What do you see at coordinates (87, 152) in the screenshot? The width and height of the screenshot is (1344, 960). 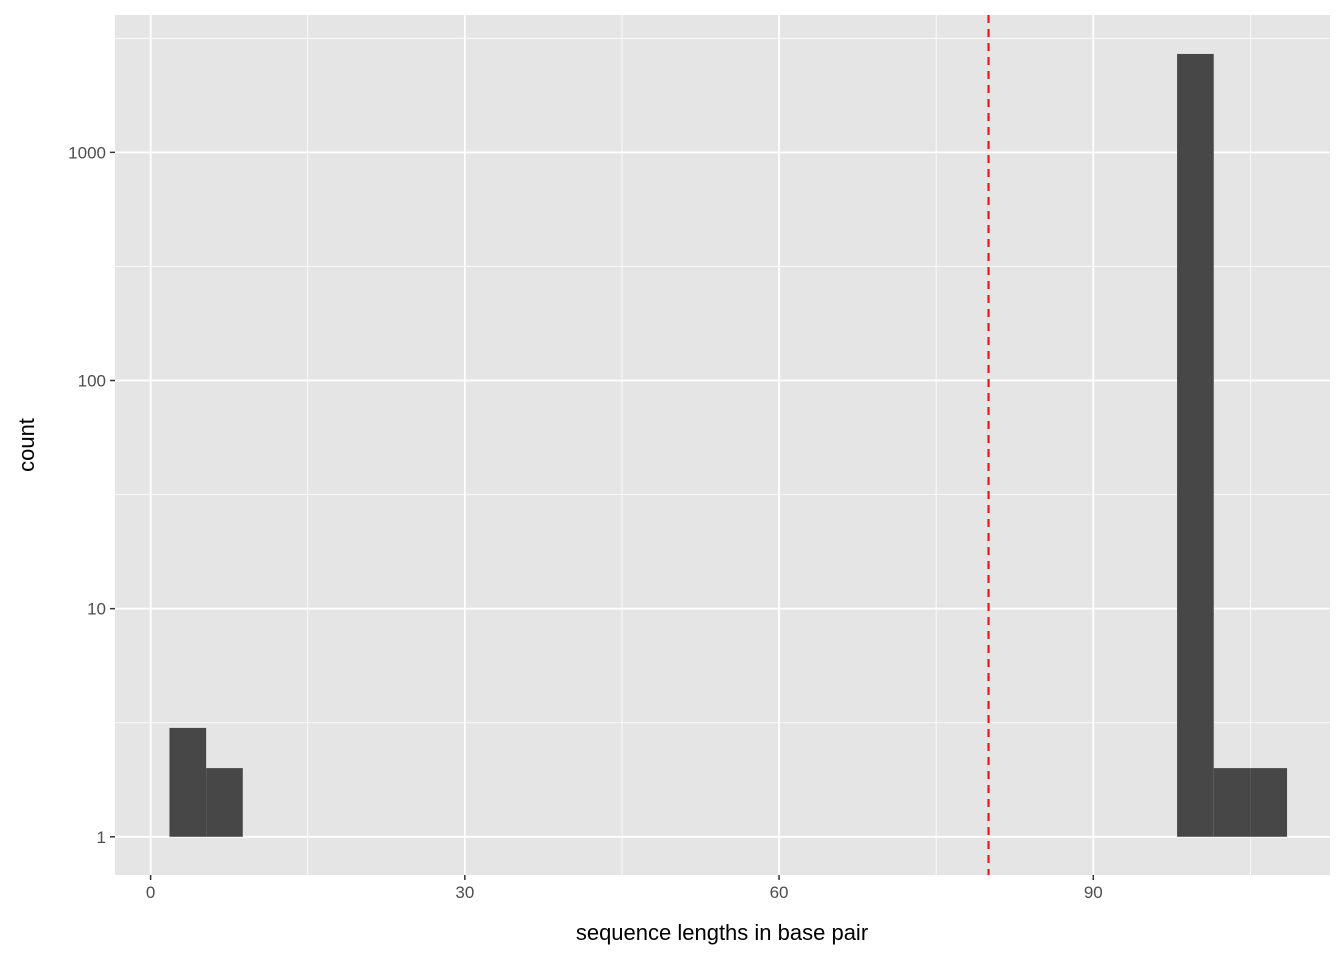 I see `y-tick-label: 1000` at bounding box center [87, 152].